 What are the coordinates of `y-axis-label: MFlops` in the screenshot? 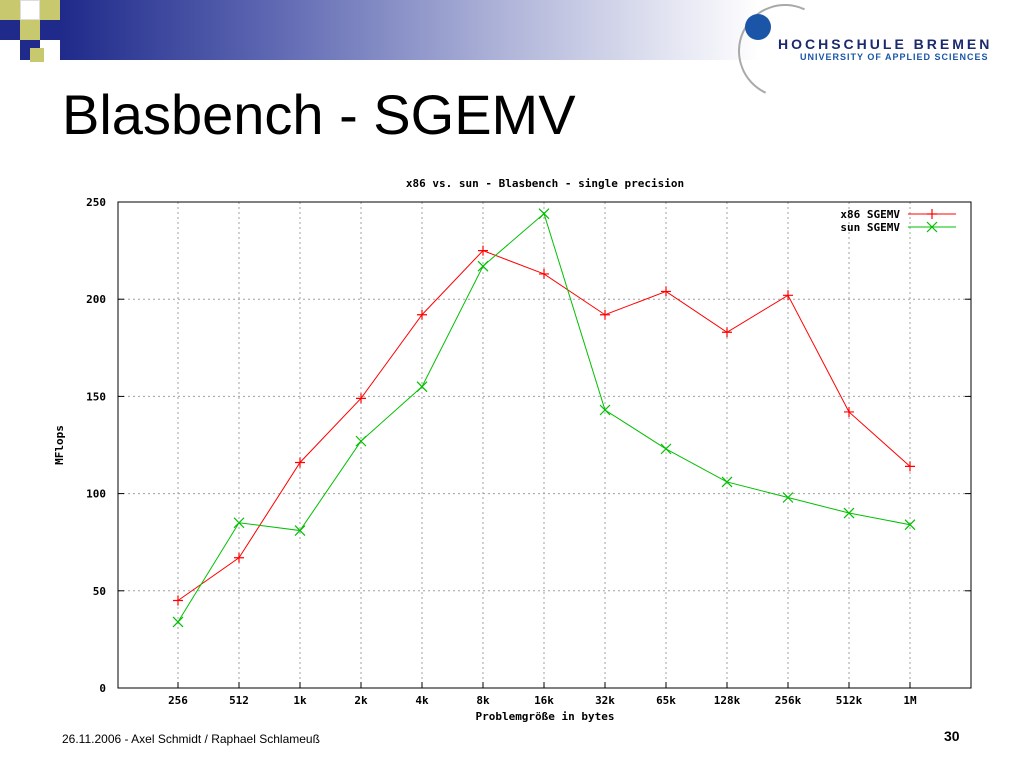 It's located at (59, 445).